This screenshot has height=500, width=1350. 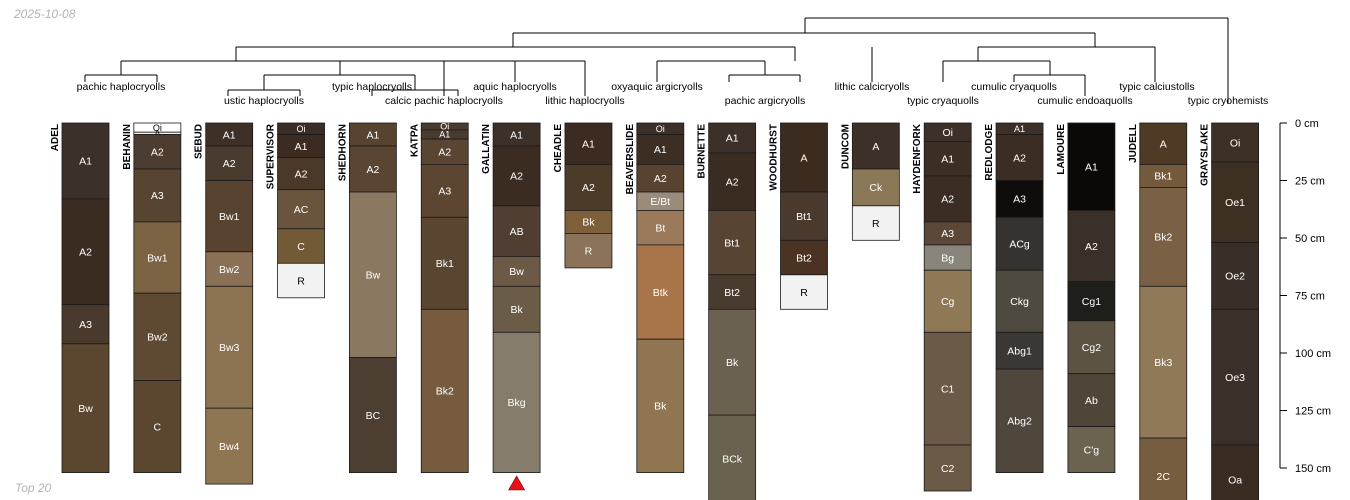 What do you see at coordinates (1163, 238) in the screenshot?
I see `horizon-label: Bk2` at bounding box center [1163, 238].